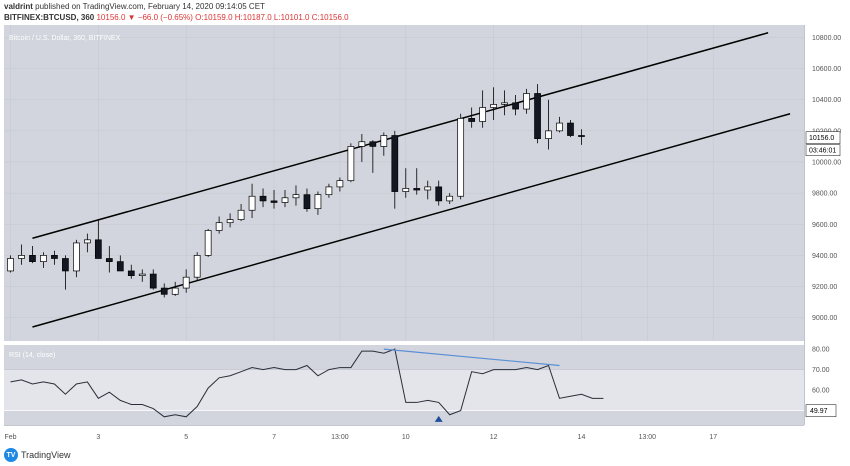 The width and height of the screenshot is (850, 466). What do you see at coordinates (713, 437) in the screenshot?
I see `time-tick-label: 17` at bounding box center [713, 437].